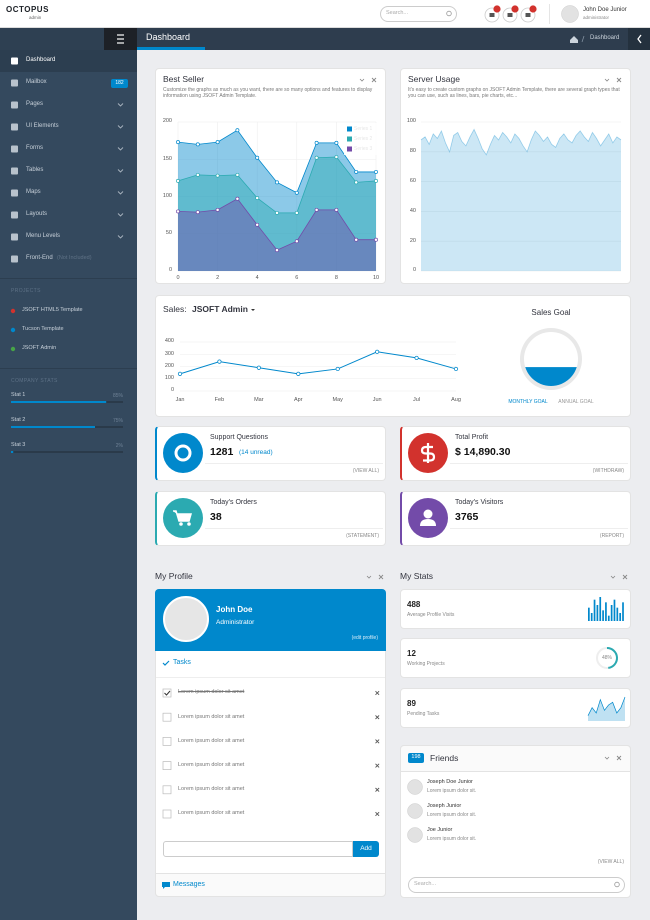 The width and height of the screenshot is (650, 920). I want to click on menu-label: Tables, so click(35, 170).